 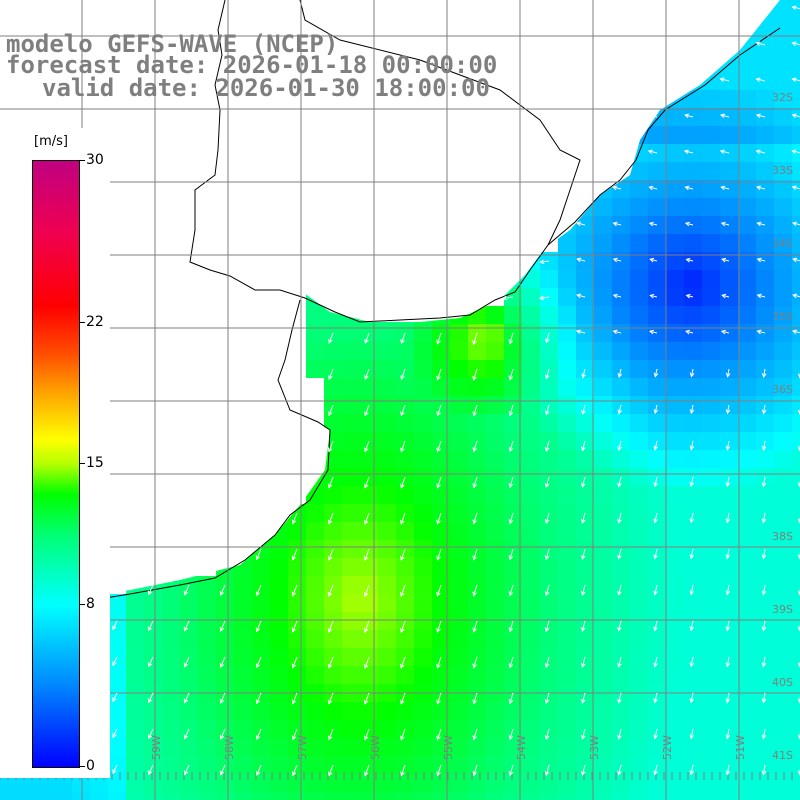 I want to click on lon-label: 57W, so click(x=302, y=747).